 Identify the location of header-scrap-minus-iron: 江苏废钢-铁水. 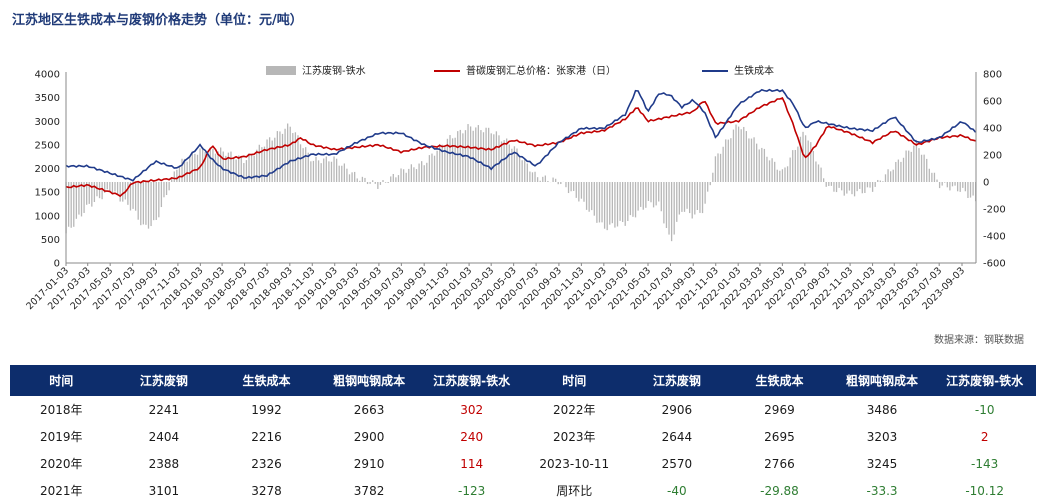
(471, 380).